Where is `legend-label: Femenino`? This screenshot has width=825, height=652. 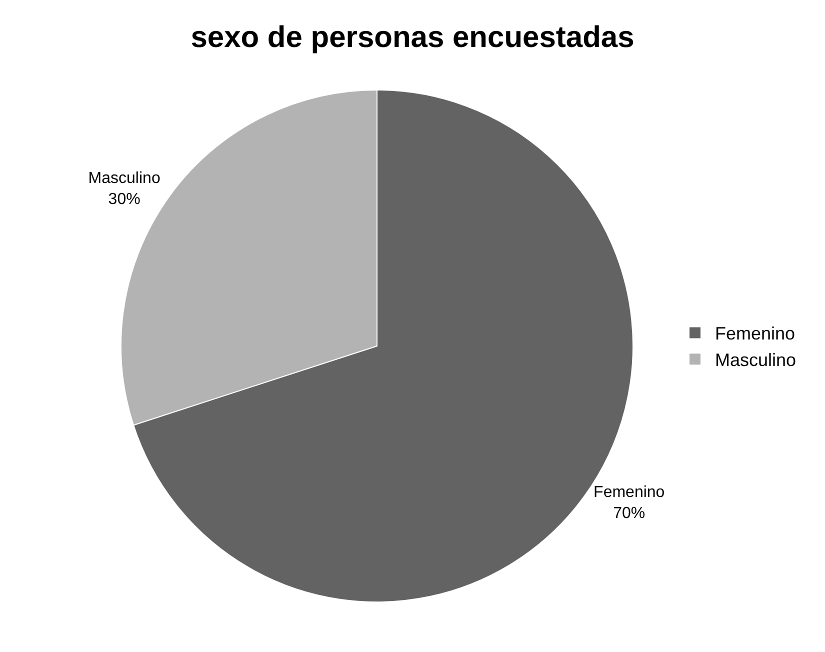
legend-label: Femenino is located at coordinates (755, 334).